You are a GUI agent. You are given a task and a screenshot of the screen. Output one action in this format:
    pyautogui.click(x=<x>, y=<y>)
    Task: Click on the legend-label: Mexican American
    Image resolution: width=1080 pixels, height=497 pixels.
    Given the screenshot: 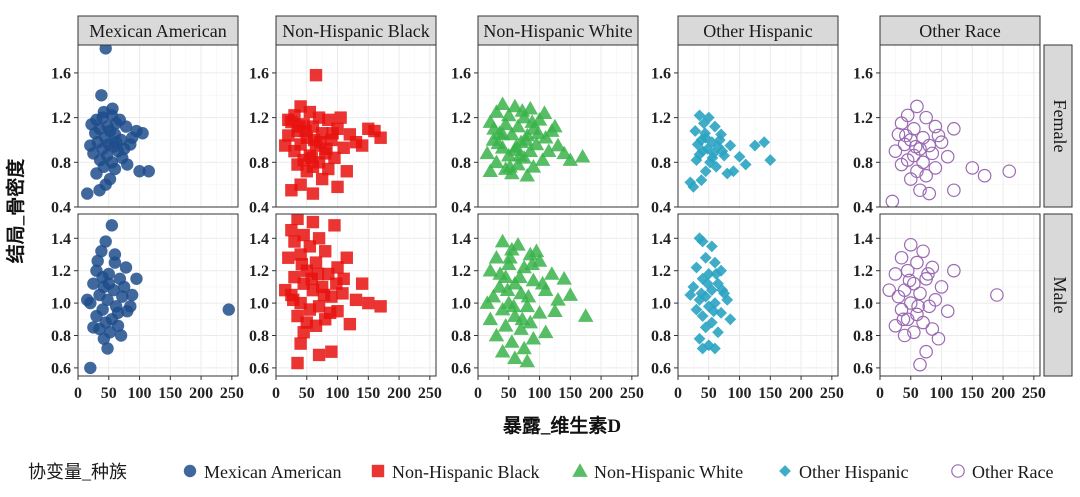 What is the action you would take?
    pyautogui.click(x=272, y=472)
    